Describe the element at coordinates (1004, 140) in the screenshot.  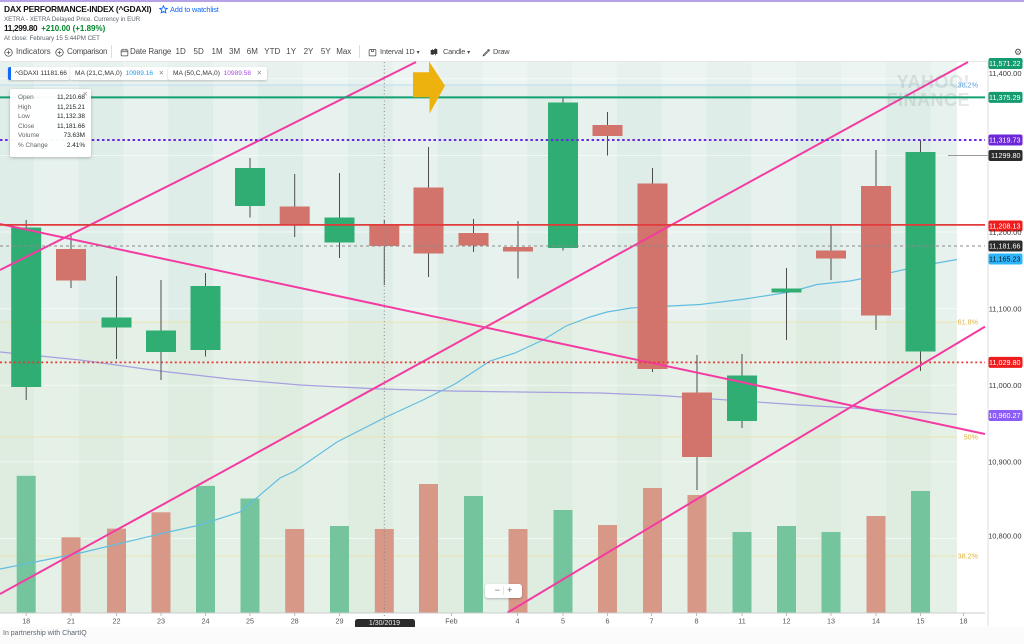
I see `svg-text: 11,319.73` at that location.